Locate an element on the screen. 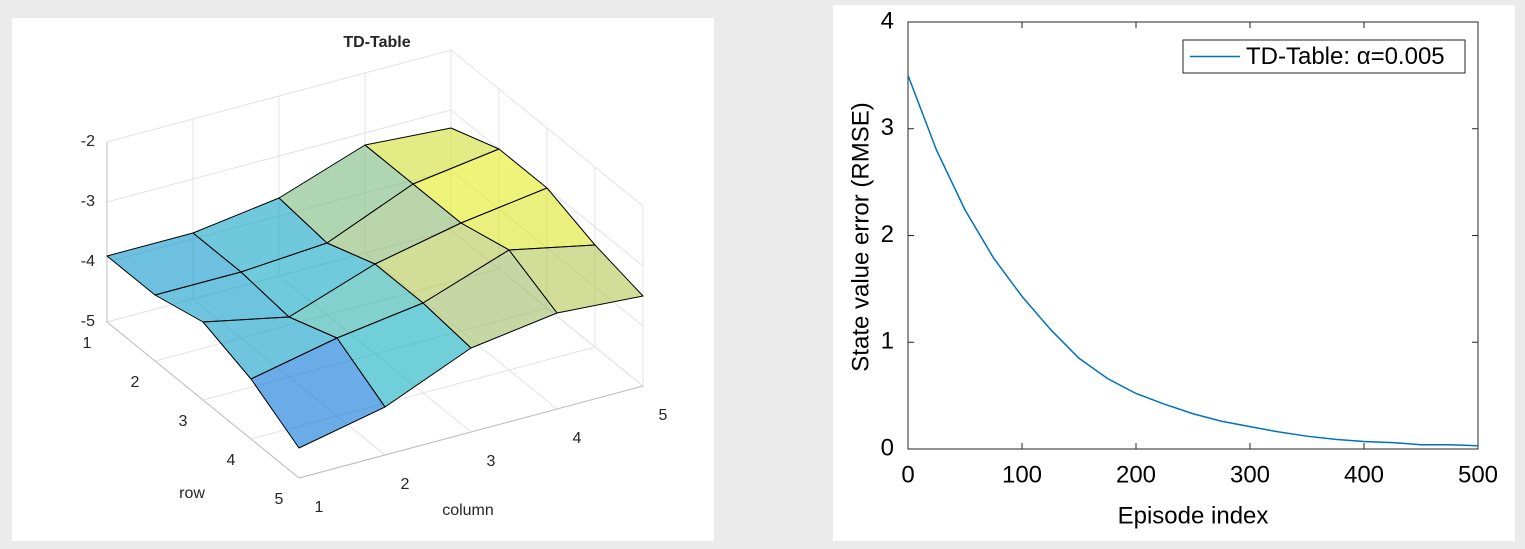 The image size is (1525, 549). x-tick-label: 3 is located at coordinates (491, 461).